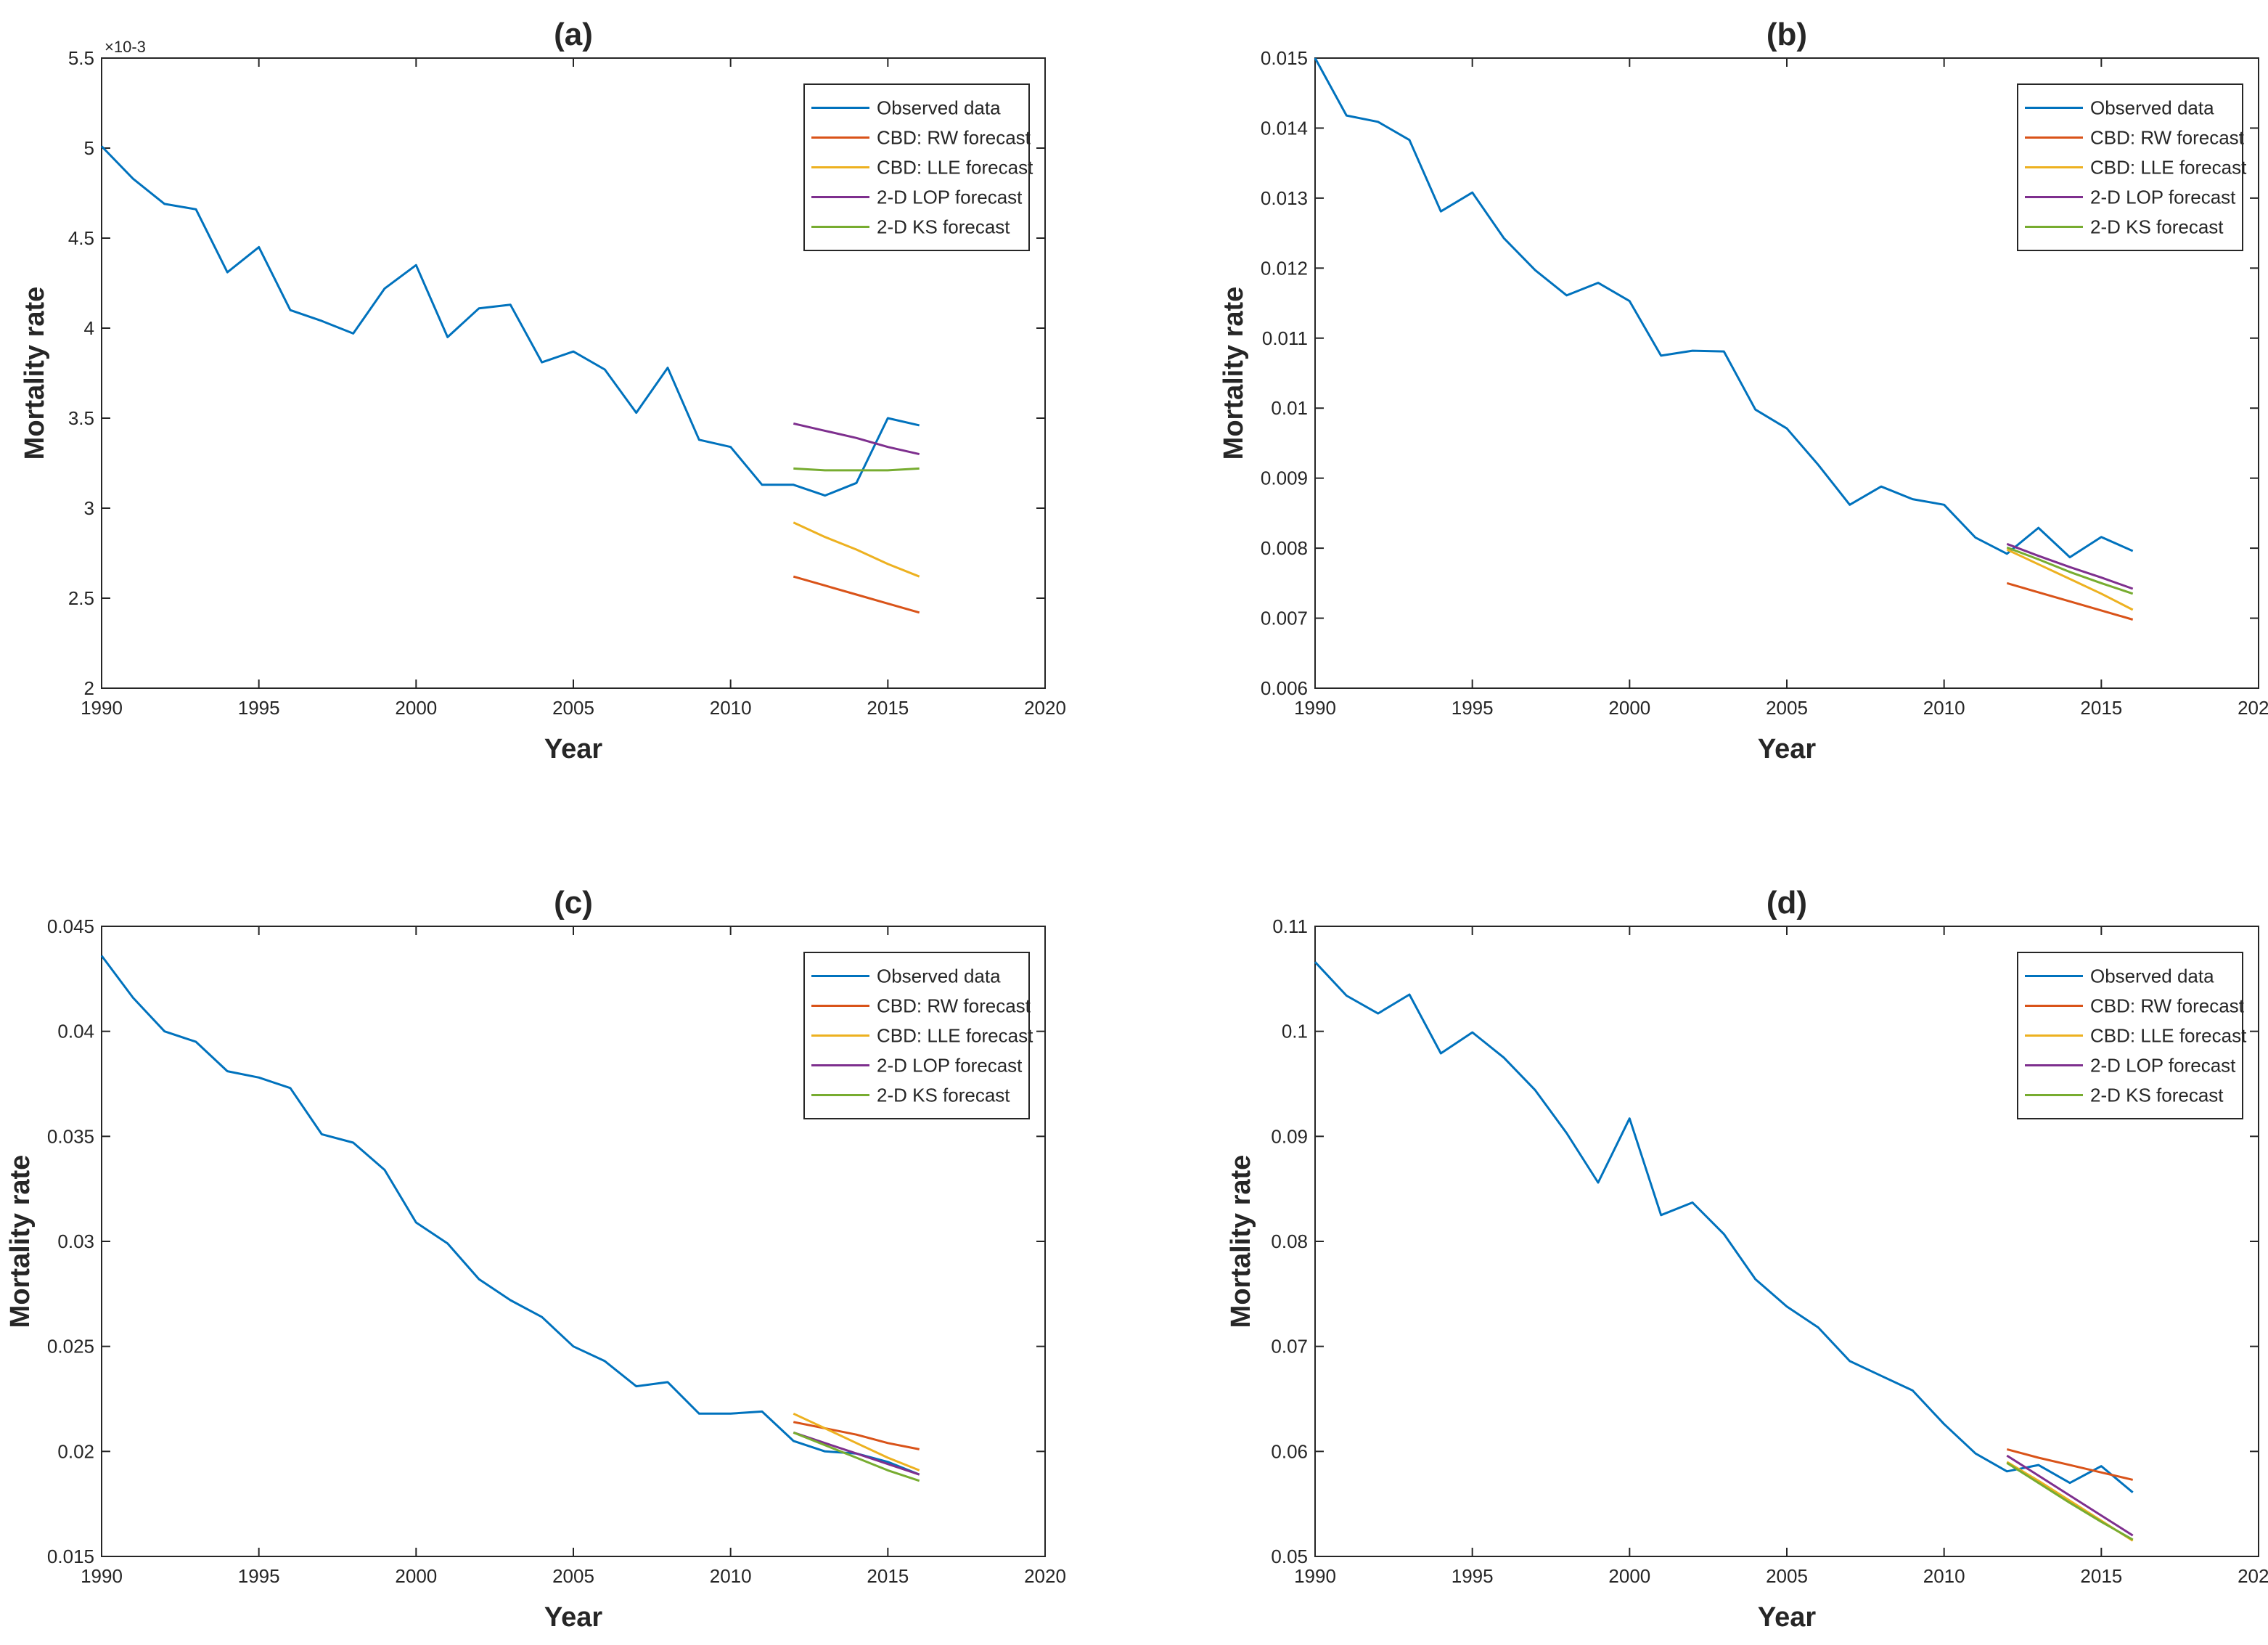  Describe the element at coordinates (1284, 478) in the screenshot. I see `y-tick-label: 0.009` at that location.